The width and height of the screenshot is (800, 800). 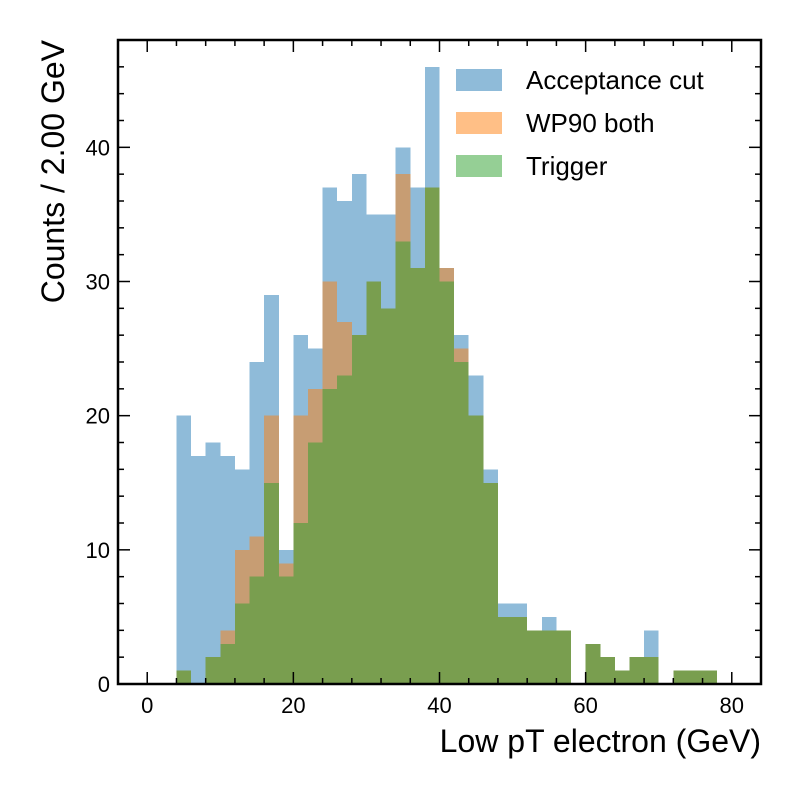 I want to click on x-tick-label: 20, so click(x=293, y=705).